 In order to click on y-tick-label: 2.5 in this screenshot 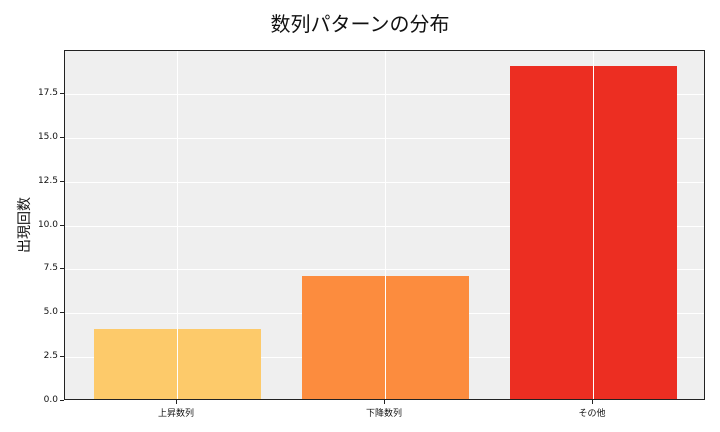, I will do `click(50, 356)`.